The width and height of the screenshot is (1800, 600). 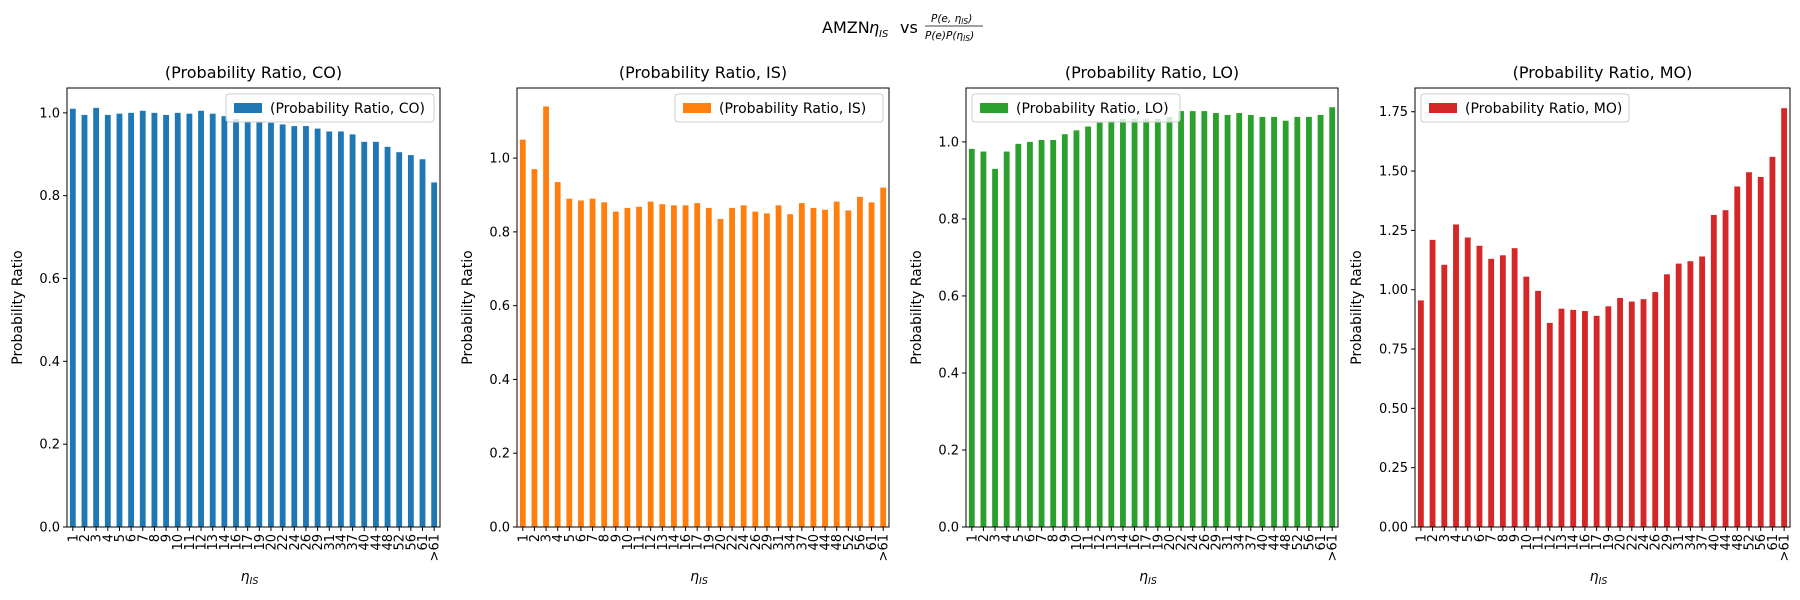 What do you see at coordinates (951, 19) in the screenshot?
I see `svg-text: P(e, ηIS)` at bounding box center [951, 19].